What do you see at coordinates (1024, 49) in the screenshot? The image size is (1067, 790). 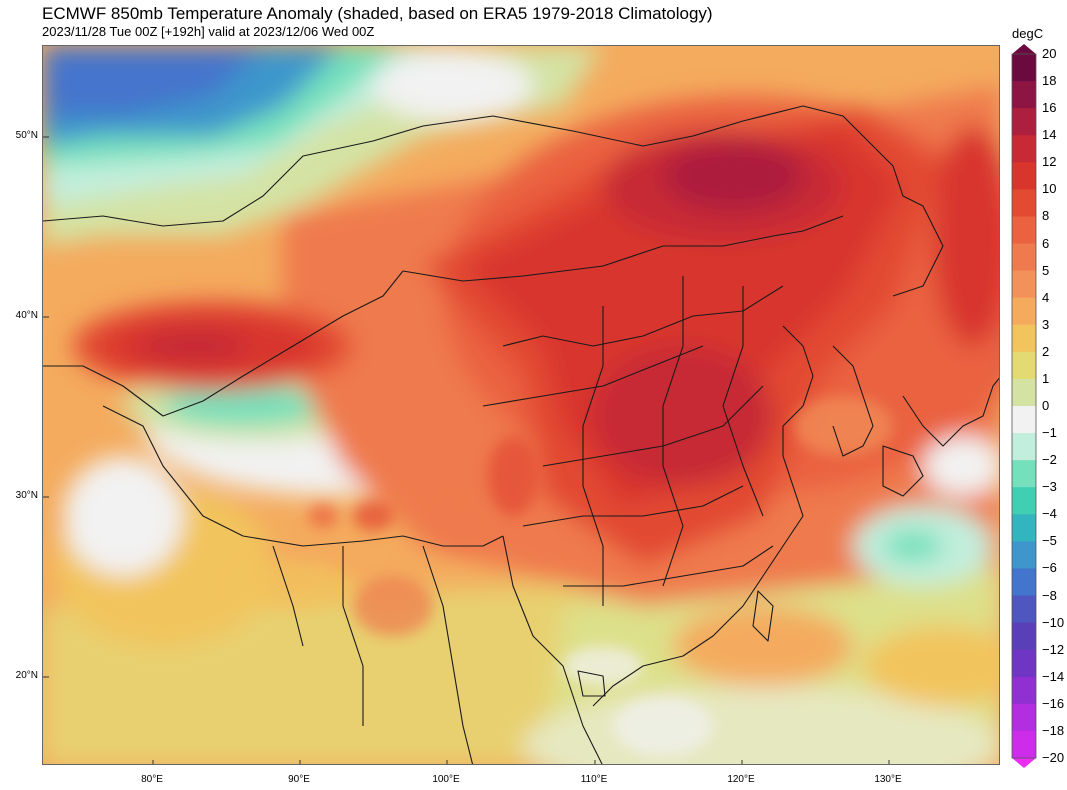 I see `colorbar-top-arrow` at bounding box center [1024, 49].